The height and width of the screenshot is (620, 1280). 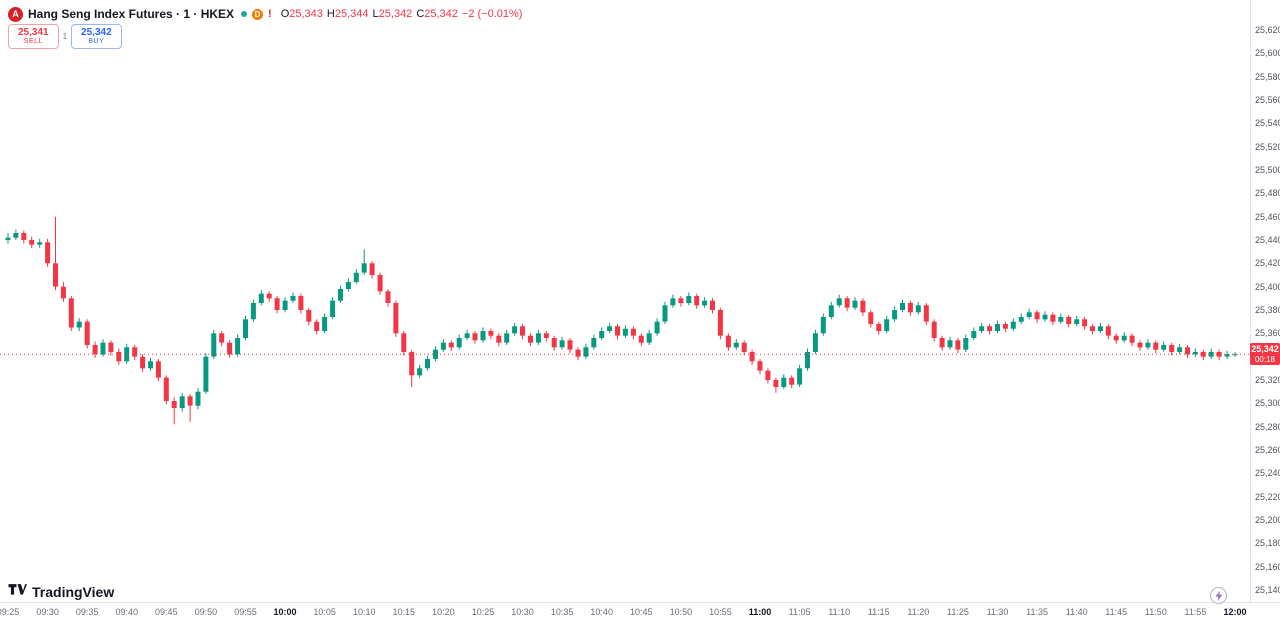 What do you see at coordinates (1265, 349) in the screenshot?
I see `current-price-value: 25,342` at bounding box center [1265, 349].